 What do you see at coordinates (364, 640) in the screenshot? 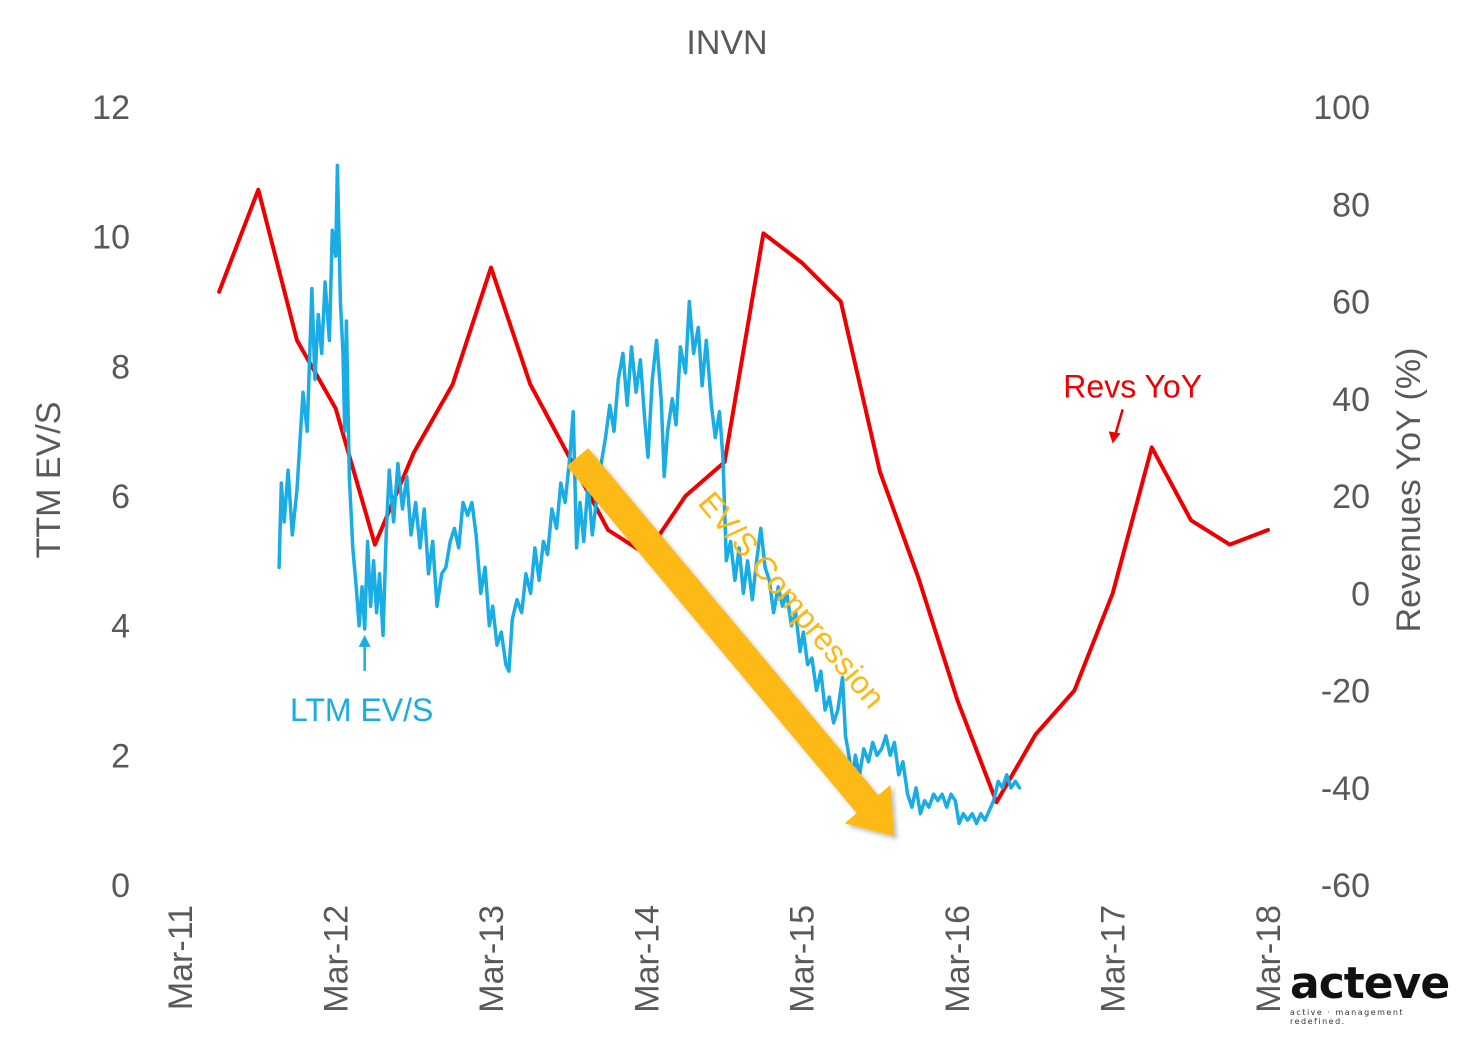
I see `ltm-evs-pointer-head` at bounding box center [364, 640].